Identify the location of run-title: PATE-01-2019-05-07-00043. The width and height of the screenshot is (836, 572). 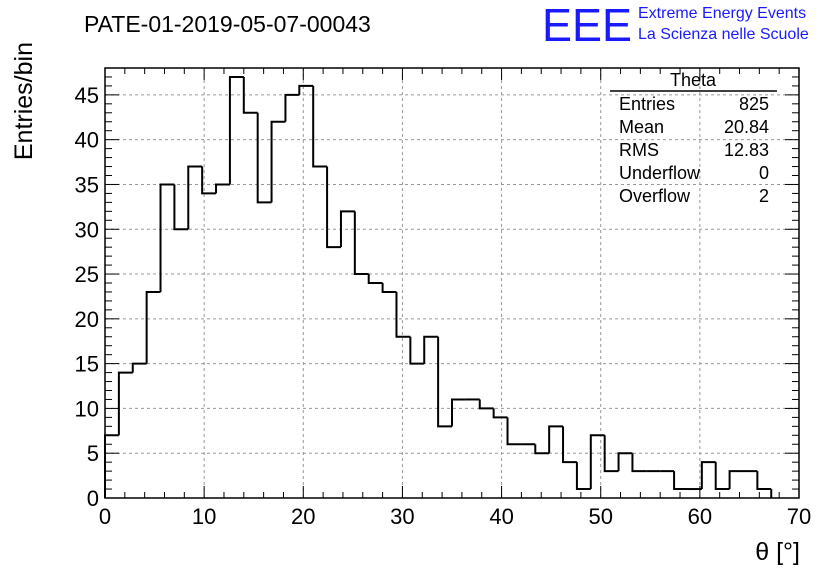
(227, 24).